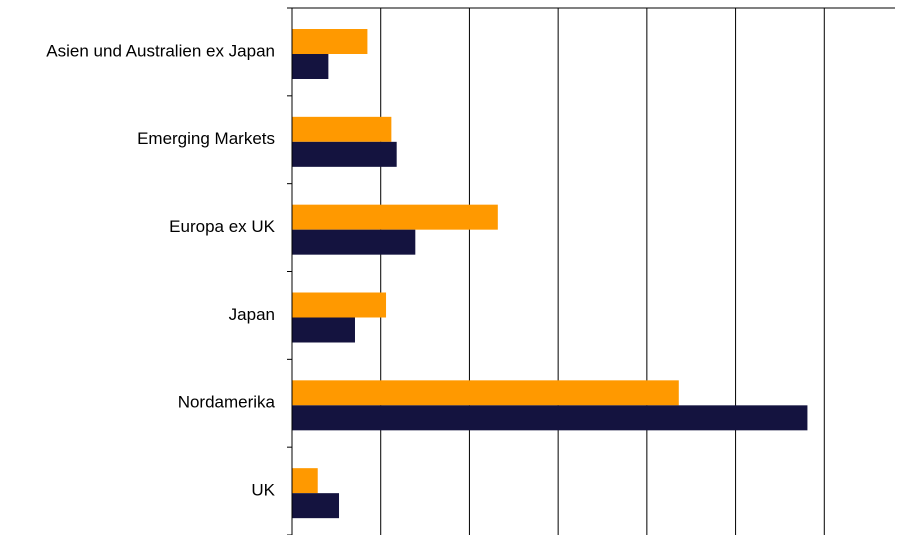 The image size is (909, 540). I want to click on y-tick-label: UK, so click(263, 490).